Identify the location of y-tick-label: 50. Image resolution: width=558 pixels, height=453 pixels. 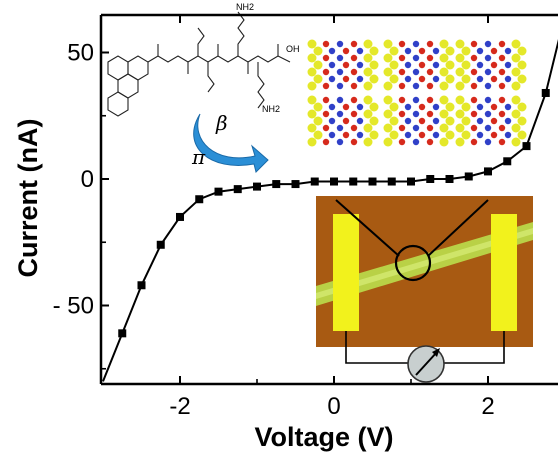
(80, 53).